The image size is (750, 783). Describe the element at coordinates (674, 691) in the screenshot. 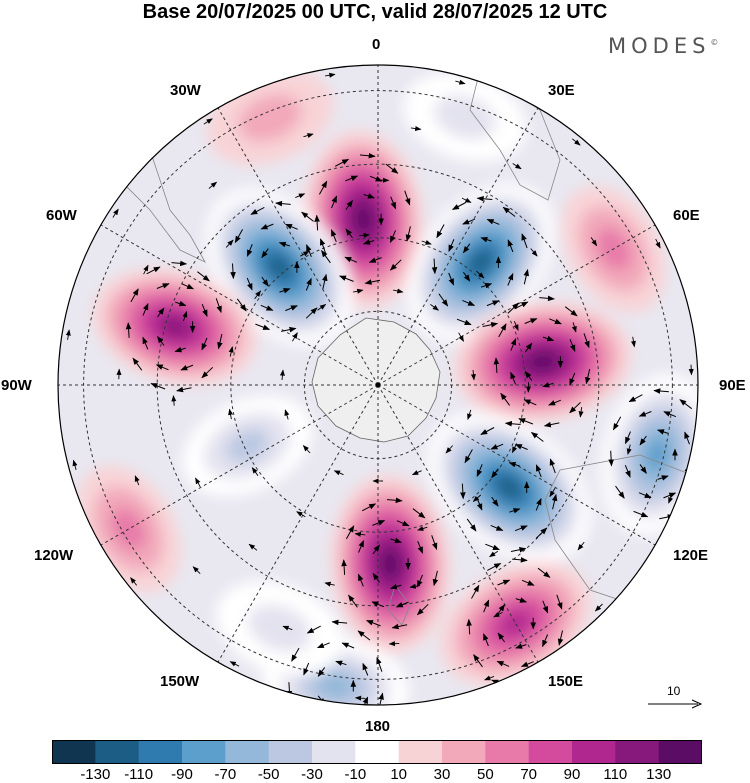

I see `reference-vector-value: 10` at that location.